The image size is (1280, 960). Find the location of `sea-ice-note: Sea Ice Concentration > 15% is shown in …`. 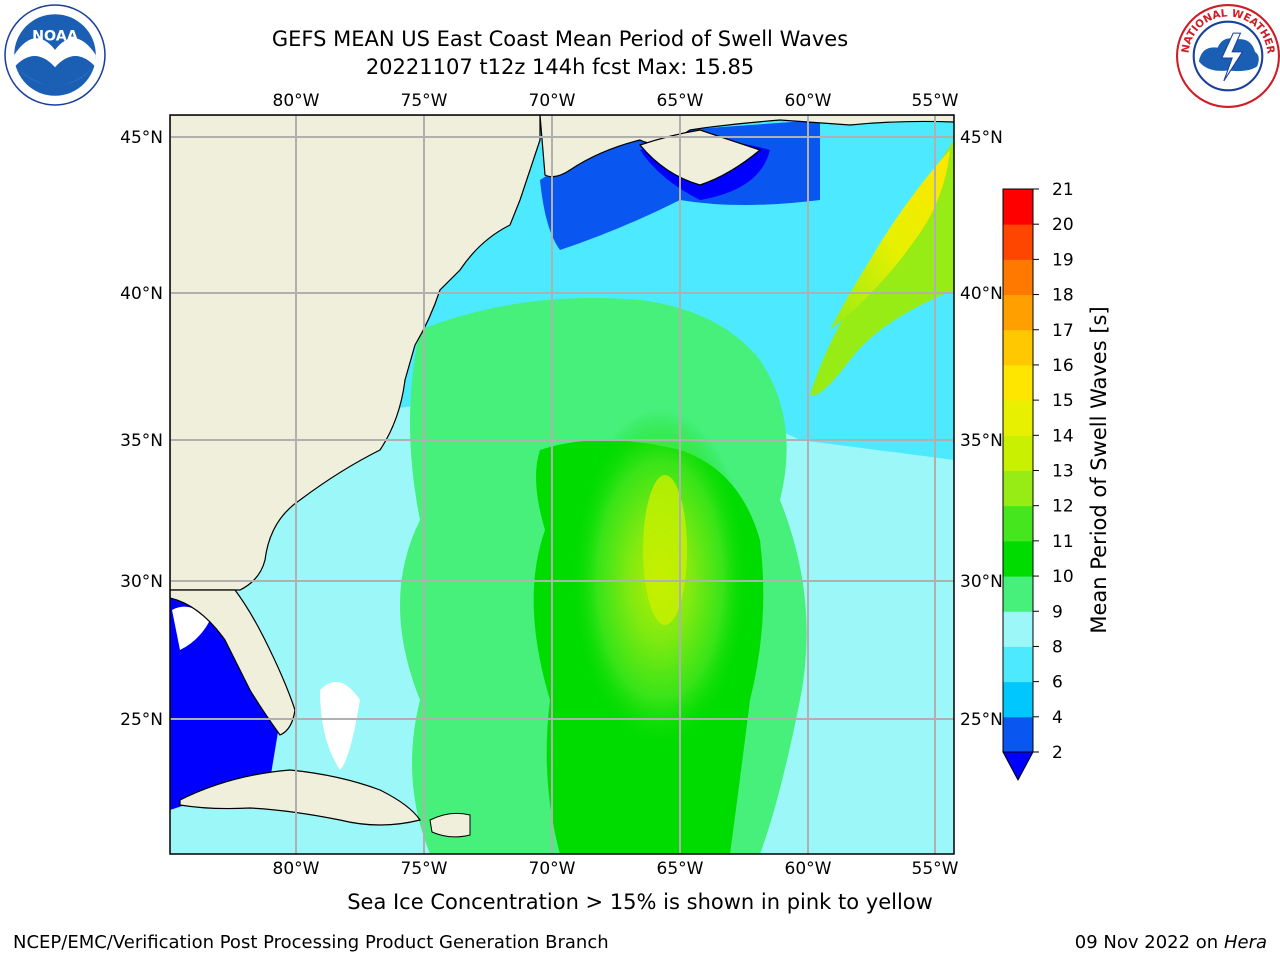

sea-ice-note: Sea Ice Concentration > 15% is shown in … is located at coordinates (640, 902).